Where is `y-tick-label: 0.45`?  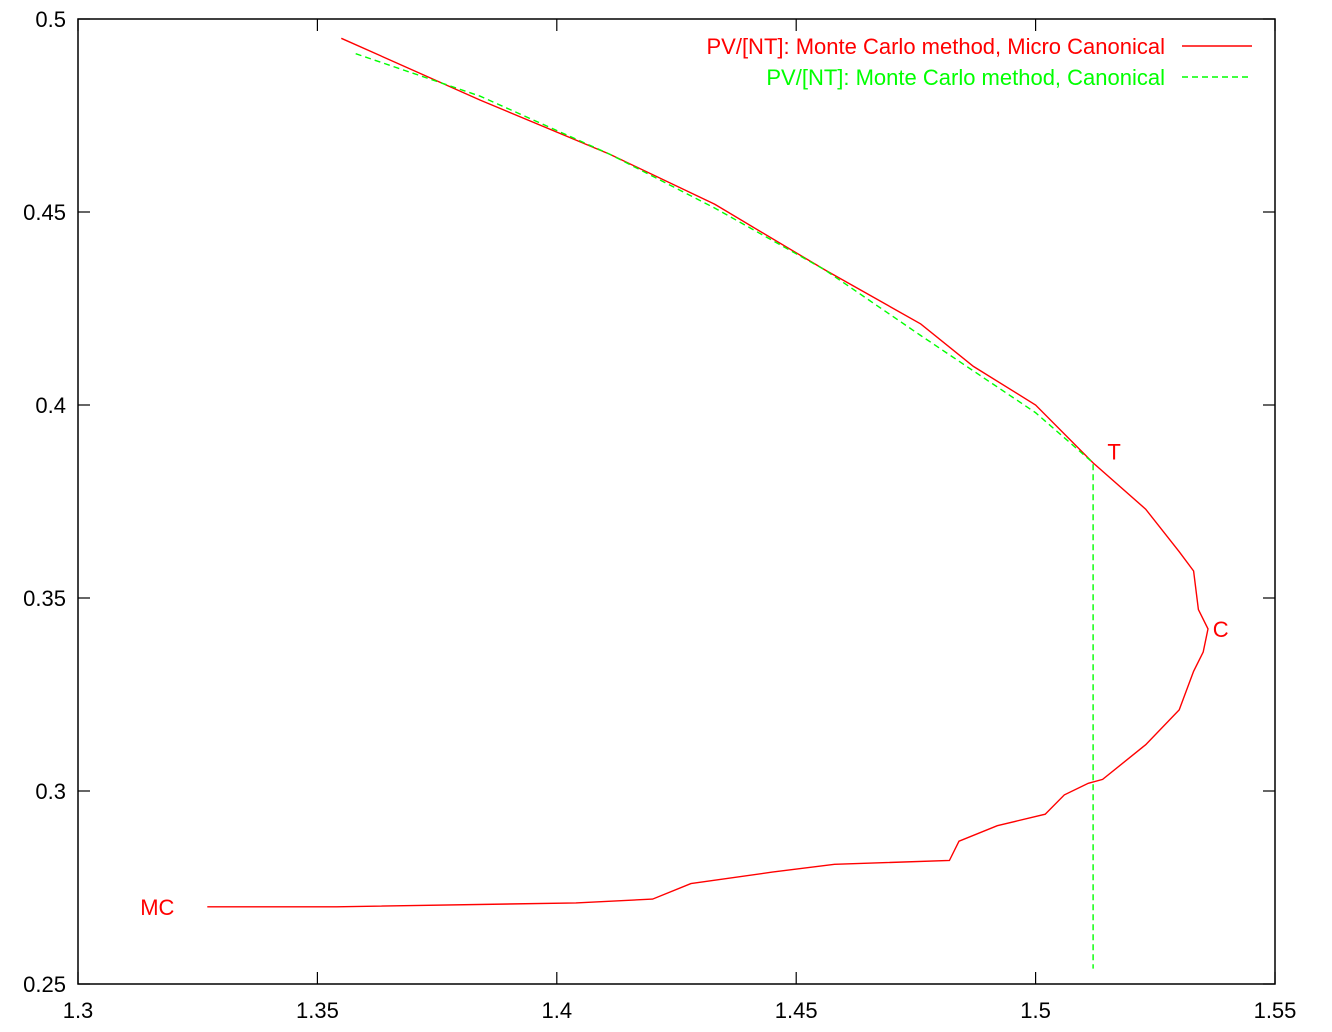
y-tick-label: 0.45 is located at coordinates (44, 212).